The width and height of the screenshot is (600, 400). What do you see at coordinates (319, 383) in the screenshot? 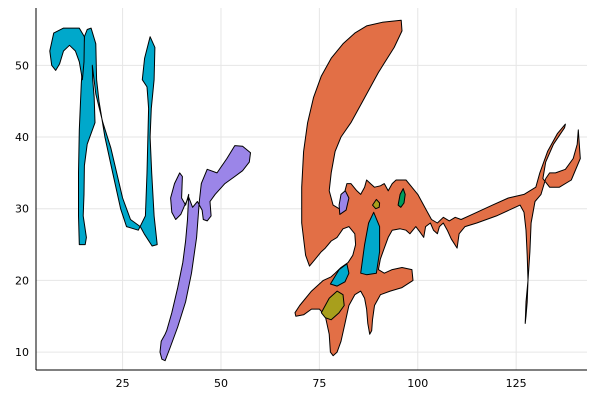
I see `x-tick-label: 75` at bounding box center [319, 383].